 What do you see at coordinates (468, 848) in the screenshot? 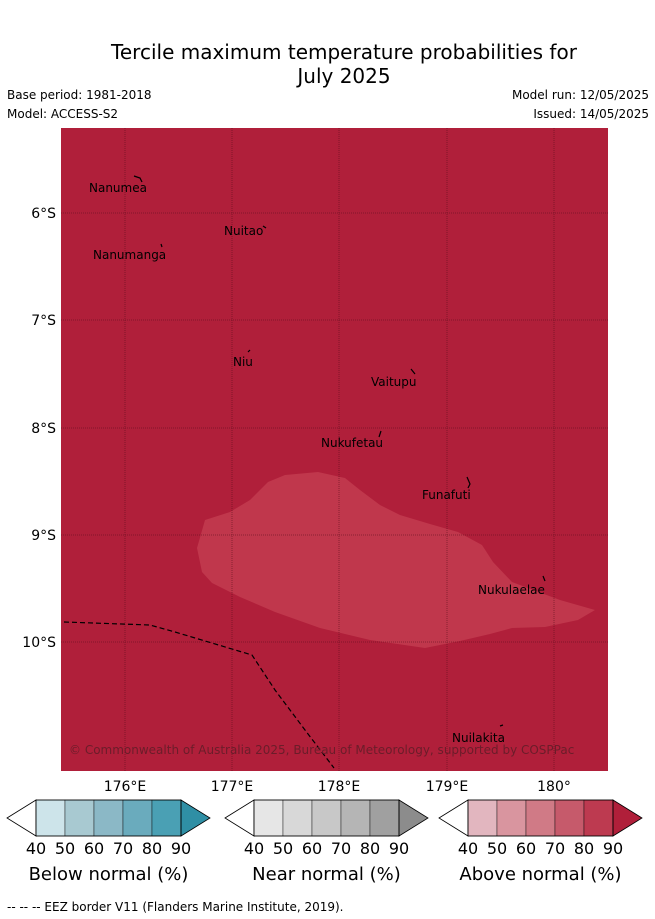
I see `colorbar-above-normal-tick-40: 40` at bounding box center [468, 848].